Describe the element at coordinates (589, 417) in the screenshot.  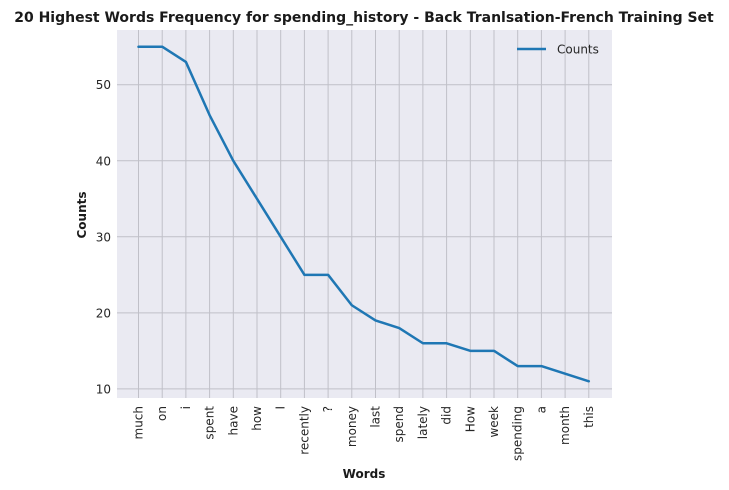
I see `x-tick-label: this` at that location.